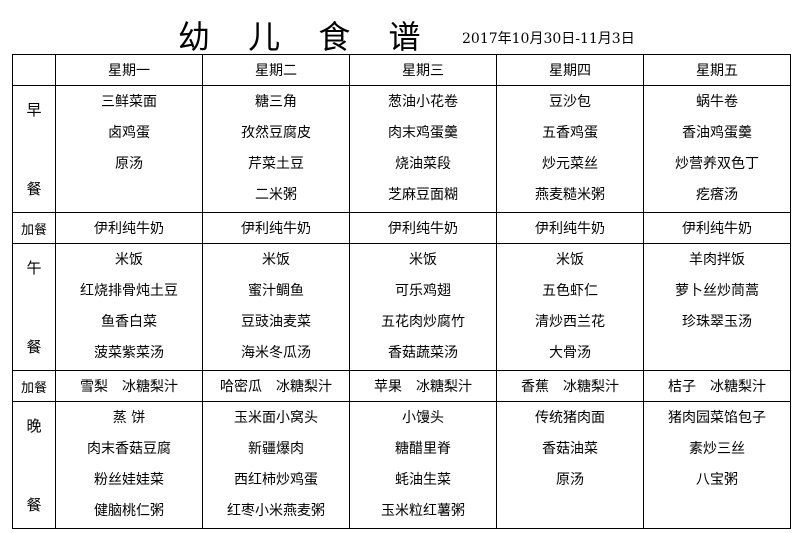 Image resolution: width=804 pixels, height=533 pixels. What do you see at coordinates (423, 418) in the screenshot?
I see `menu-item: 小馒头` at bounding box center [423, 418].